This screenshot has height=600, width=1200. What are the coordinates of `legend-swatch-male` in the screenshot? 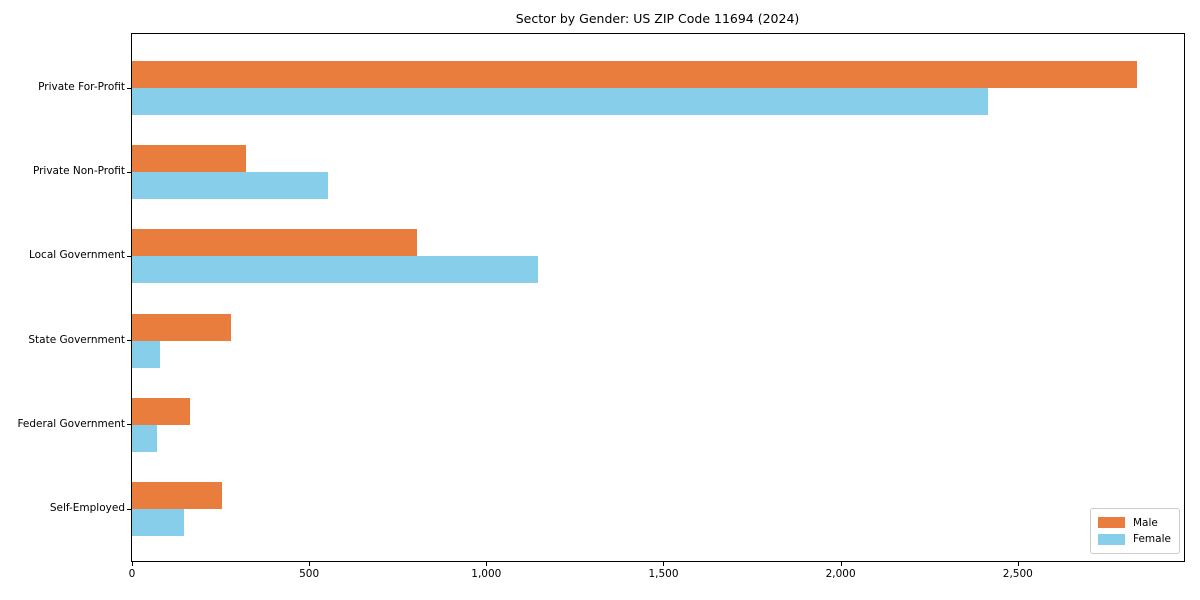 It's located at (1111, 523).